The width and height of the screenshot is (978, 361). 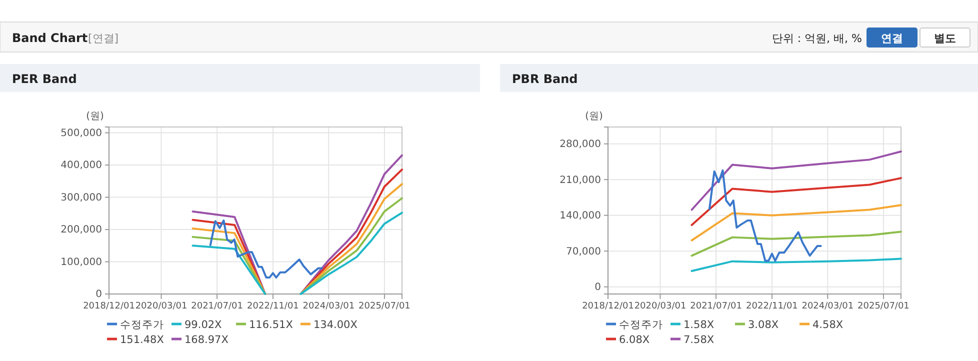 I want to click on legend-label: 1.58X, so click(x=699, y=325).